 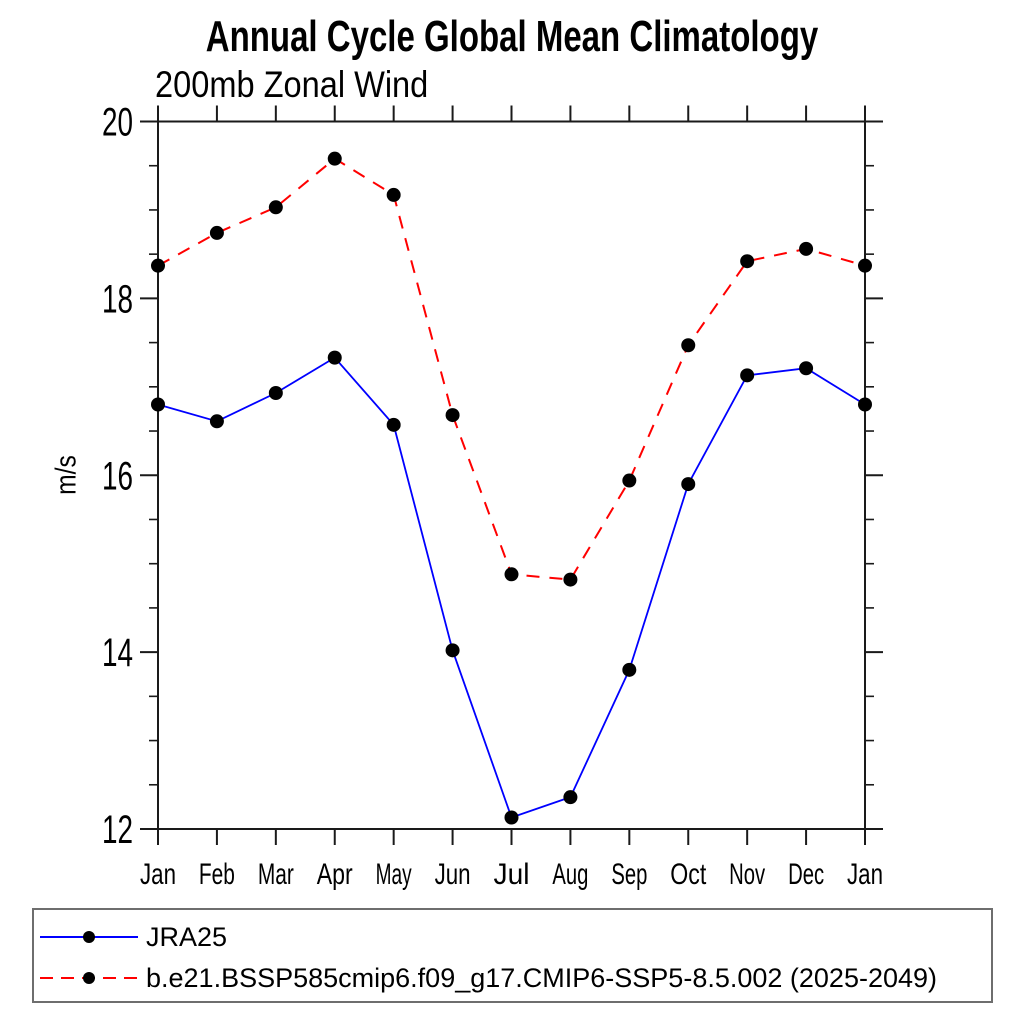 I want to click on chart-subtitle: 200mb Zonal Wind, so click(x=292, y=84).